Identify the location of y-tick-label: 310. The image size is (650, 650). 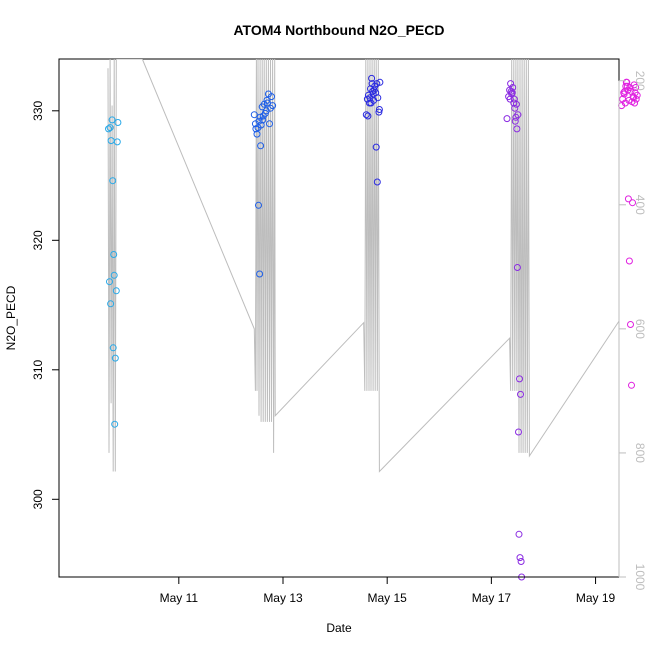
(38, 369).